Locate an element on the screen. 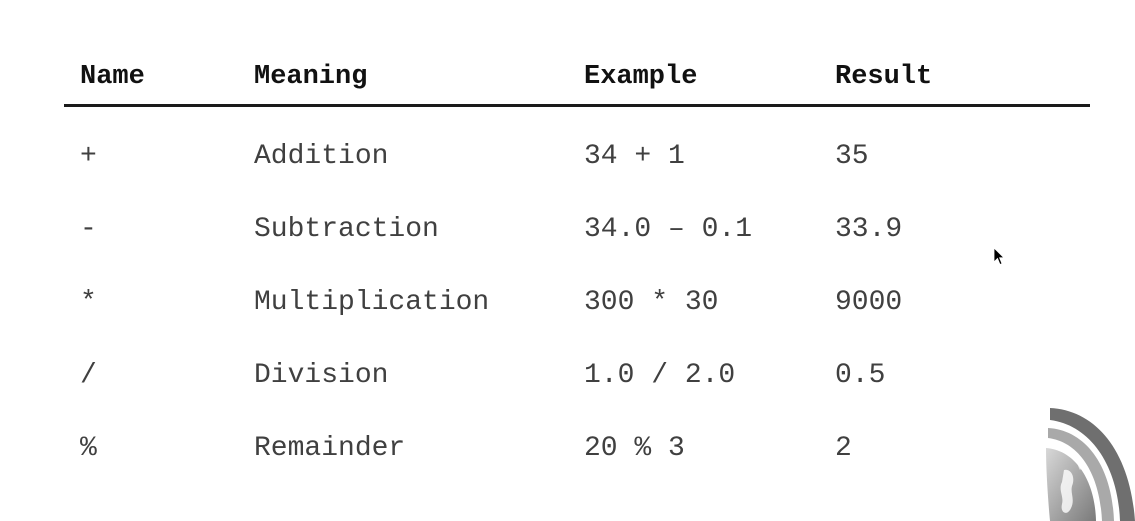 Image resolution: width=1135 pixels, height=521 pixels. operator-meaning: Division is located at coordinates (321, 375).